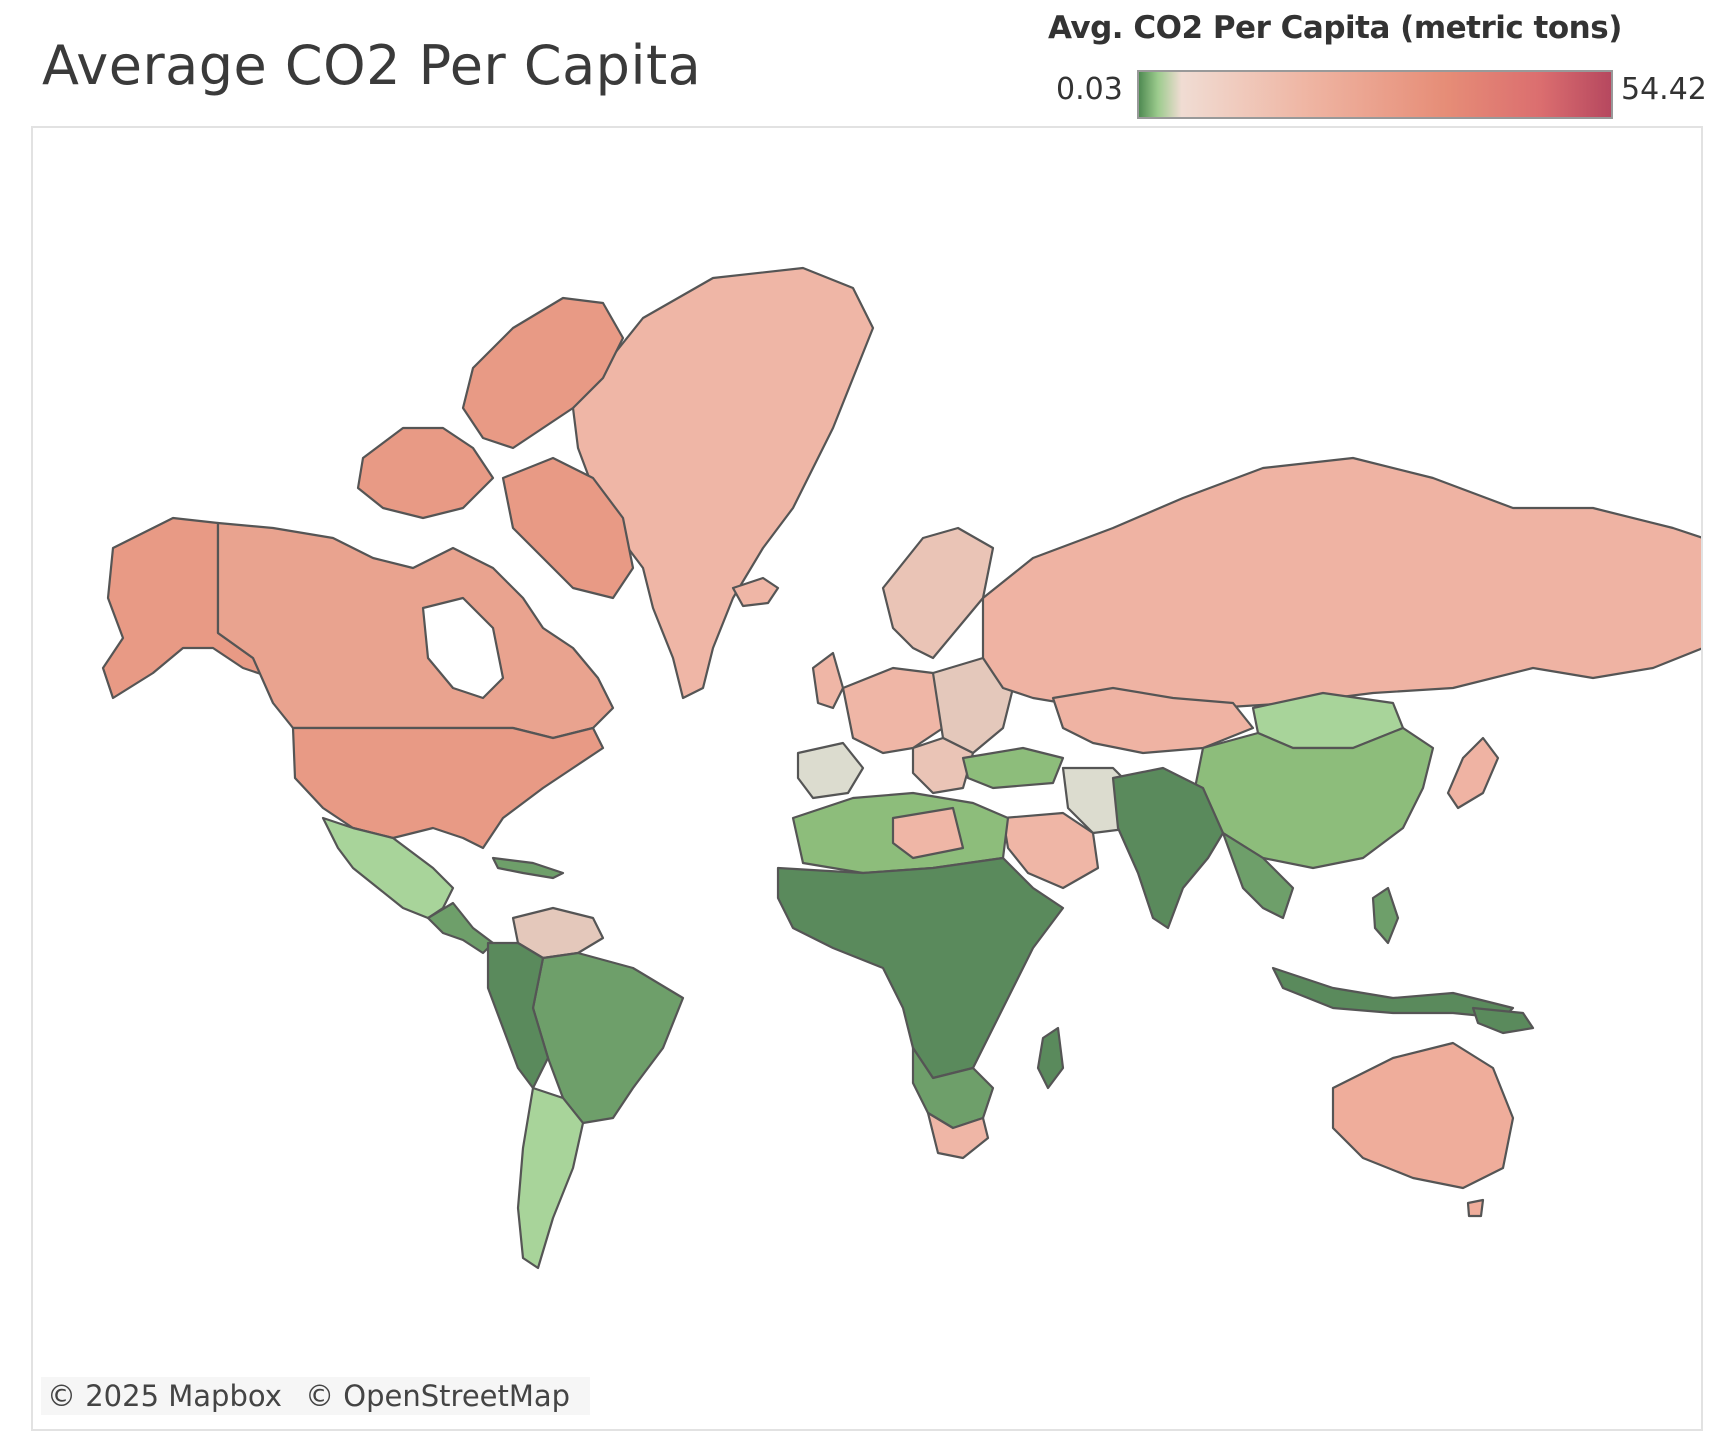  Describe the element at coordinates (938, 593) in the screenshot. I see `region-scandinavia` at that location.